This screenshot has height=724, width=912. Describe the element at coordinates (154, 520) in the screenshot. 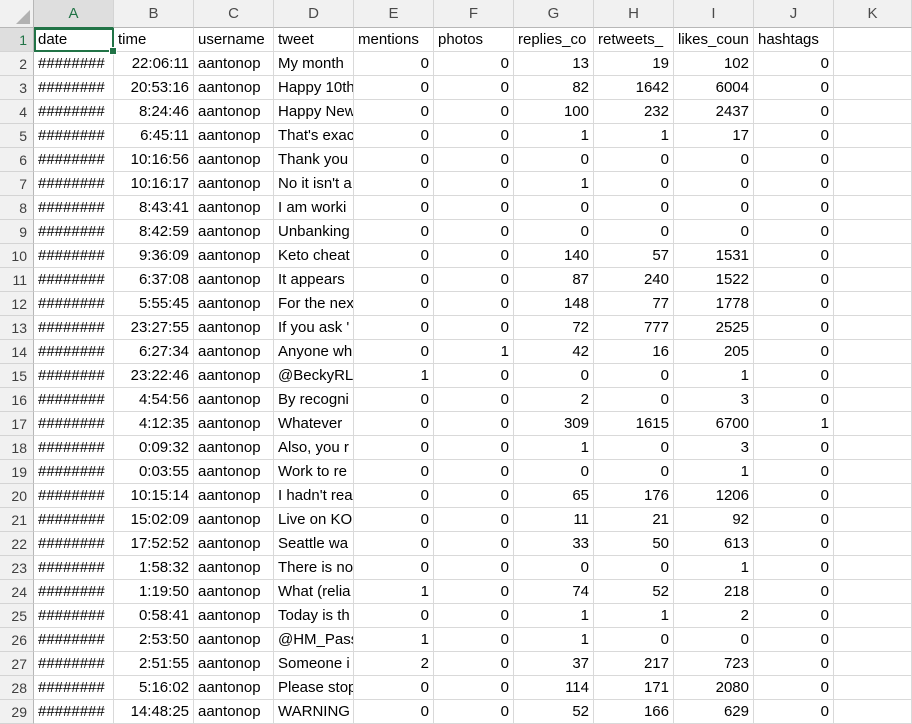

I see `cell-B21: 15:02:09` at that location.